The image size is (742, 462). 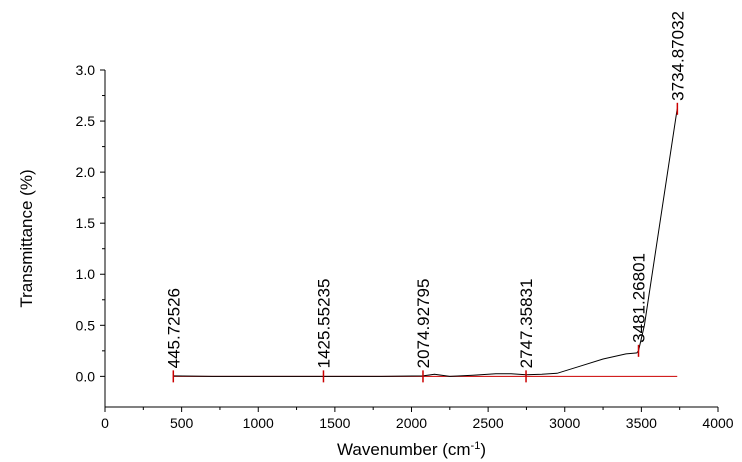 I want to click on y-tick-label: 3.0, so click(x=86, y=70).